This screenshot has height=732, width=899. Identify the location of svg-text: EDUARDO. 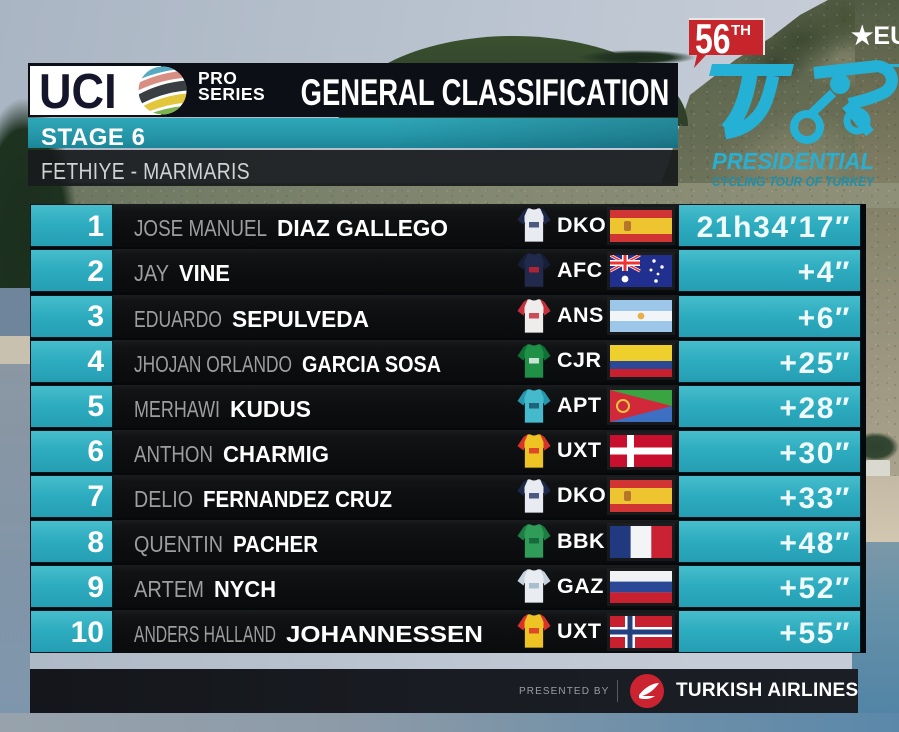
(178, 319).